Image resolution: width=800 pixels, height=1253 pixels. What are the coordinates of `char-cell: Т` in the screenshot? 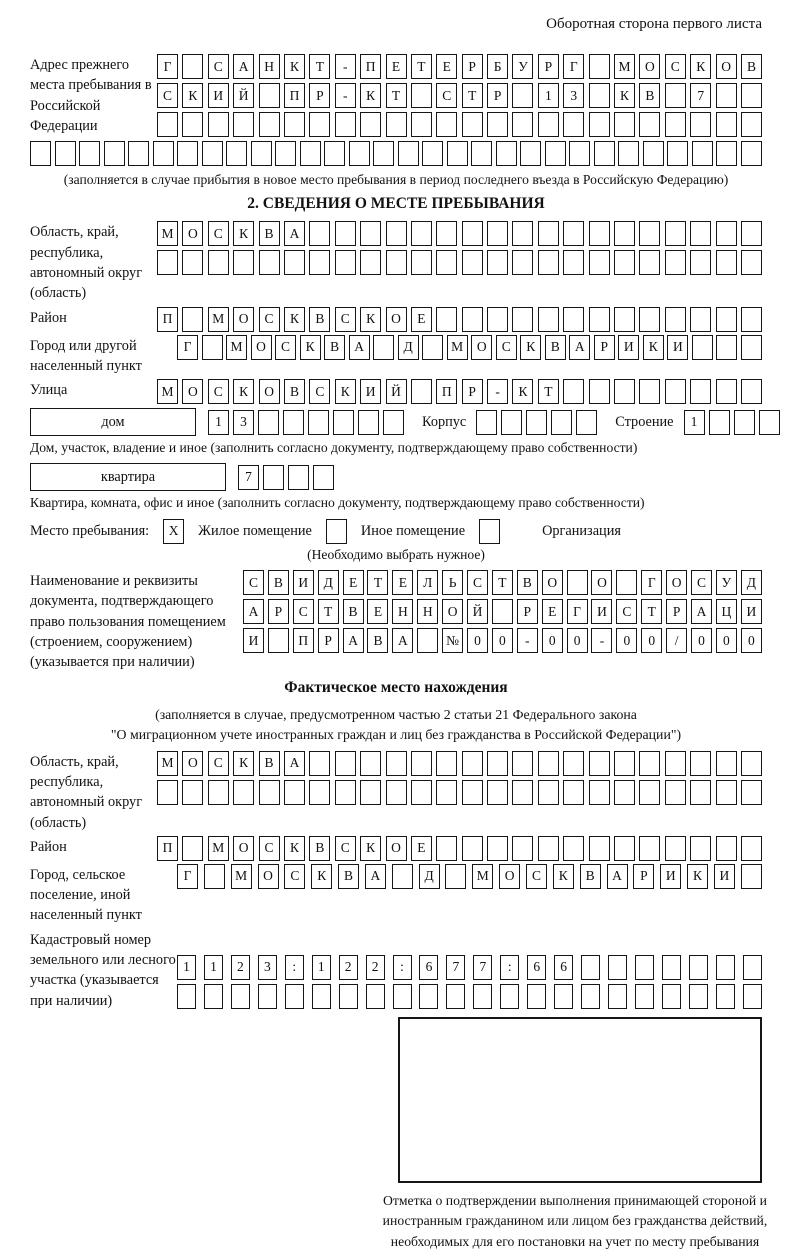 It's located at (548, 392).